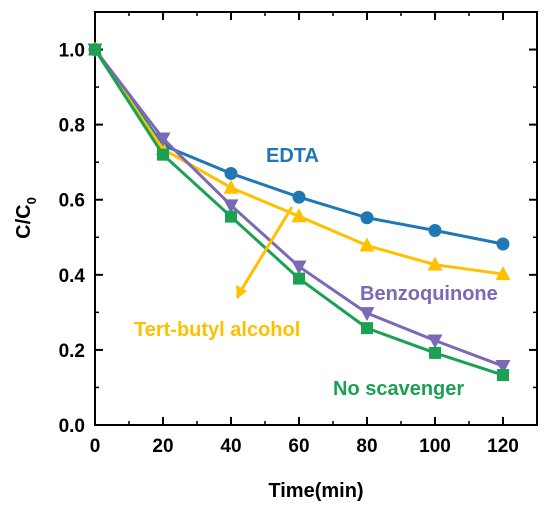 The image size is (550, 511). What do you see at coordinates (503, 446) in the screenshot?
I see `x-tick-label-6: 120` at bounding box center [503, 446].